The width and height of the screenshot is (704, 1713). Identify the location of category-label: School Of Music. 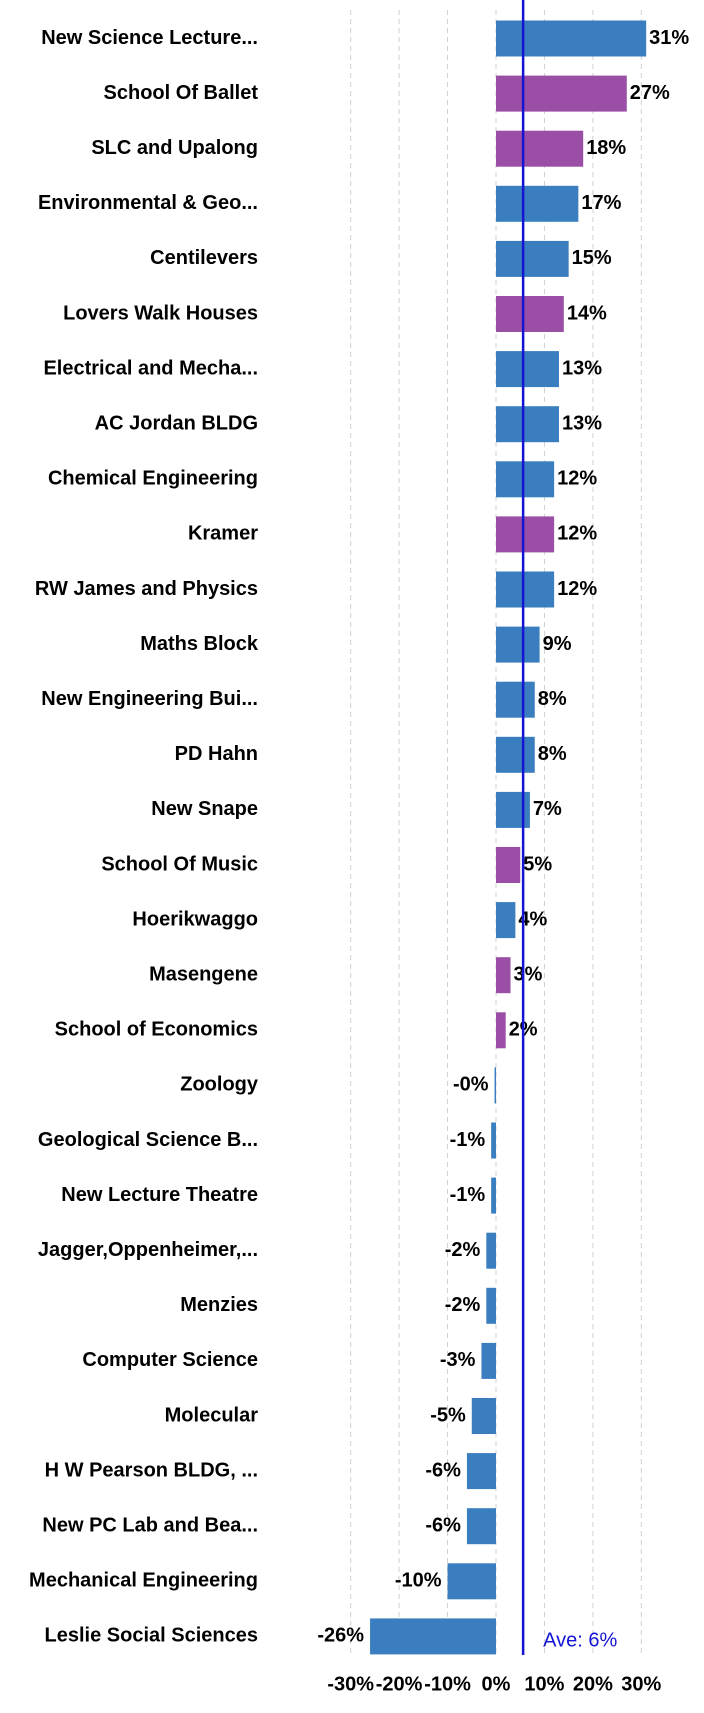
(179, 864).